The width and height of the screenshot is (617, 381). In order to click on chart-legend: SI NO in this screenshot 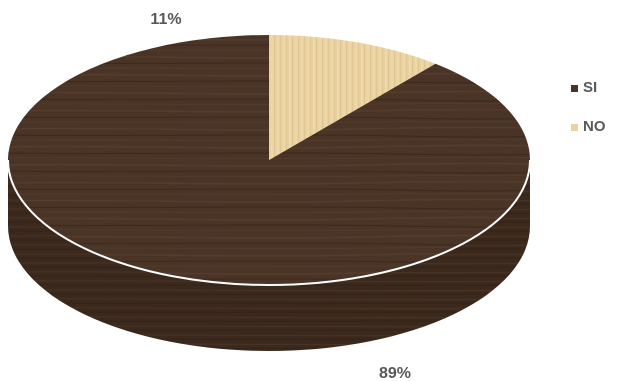, I will do `click(593, 117)`.